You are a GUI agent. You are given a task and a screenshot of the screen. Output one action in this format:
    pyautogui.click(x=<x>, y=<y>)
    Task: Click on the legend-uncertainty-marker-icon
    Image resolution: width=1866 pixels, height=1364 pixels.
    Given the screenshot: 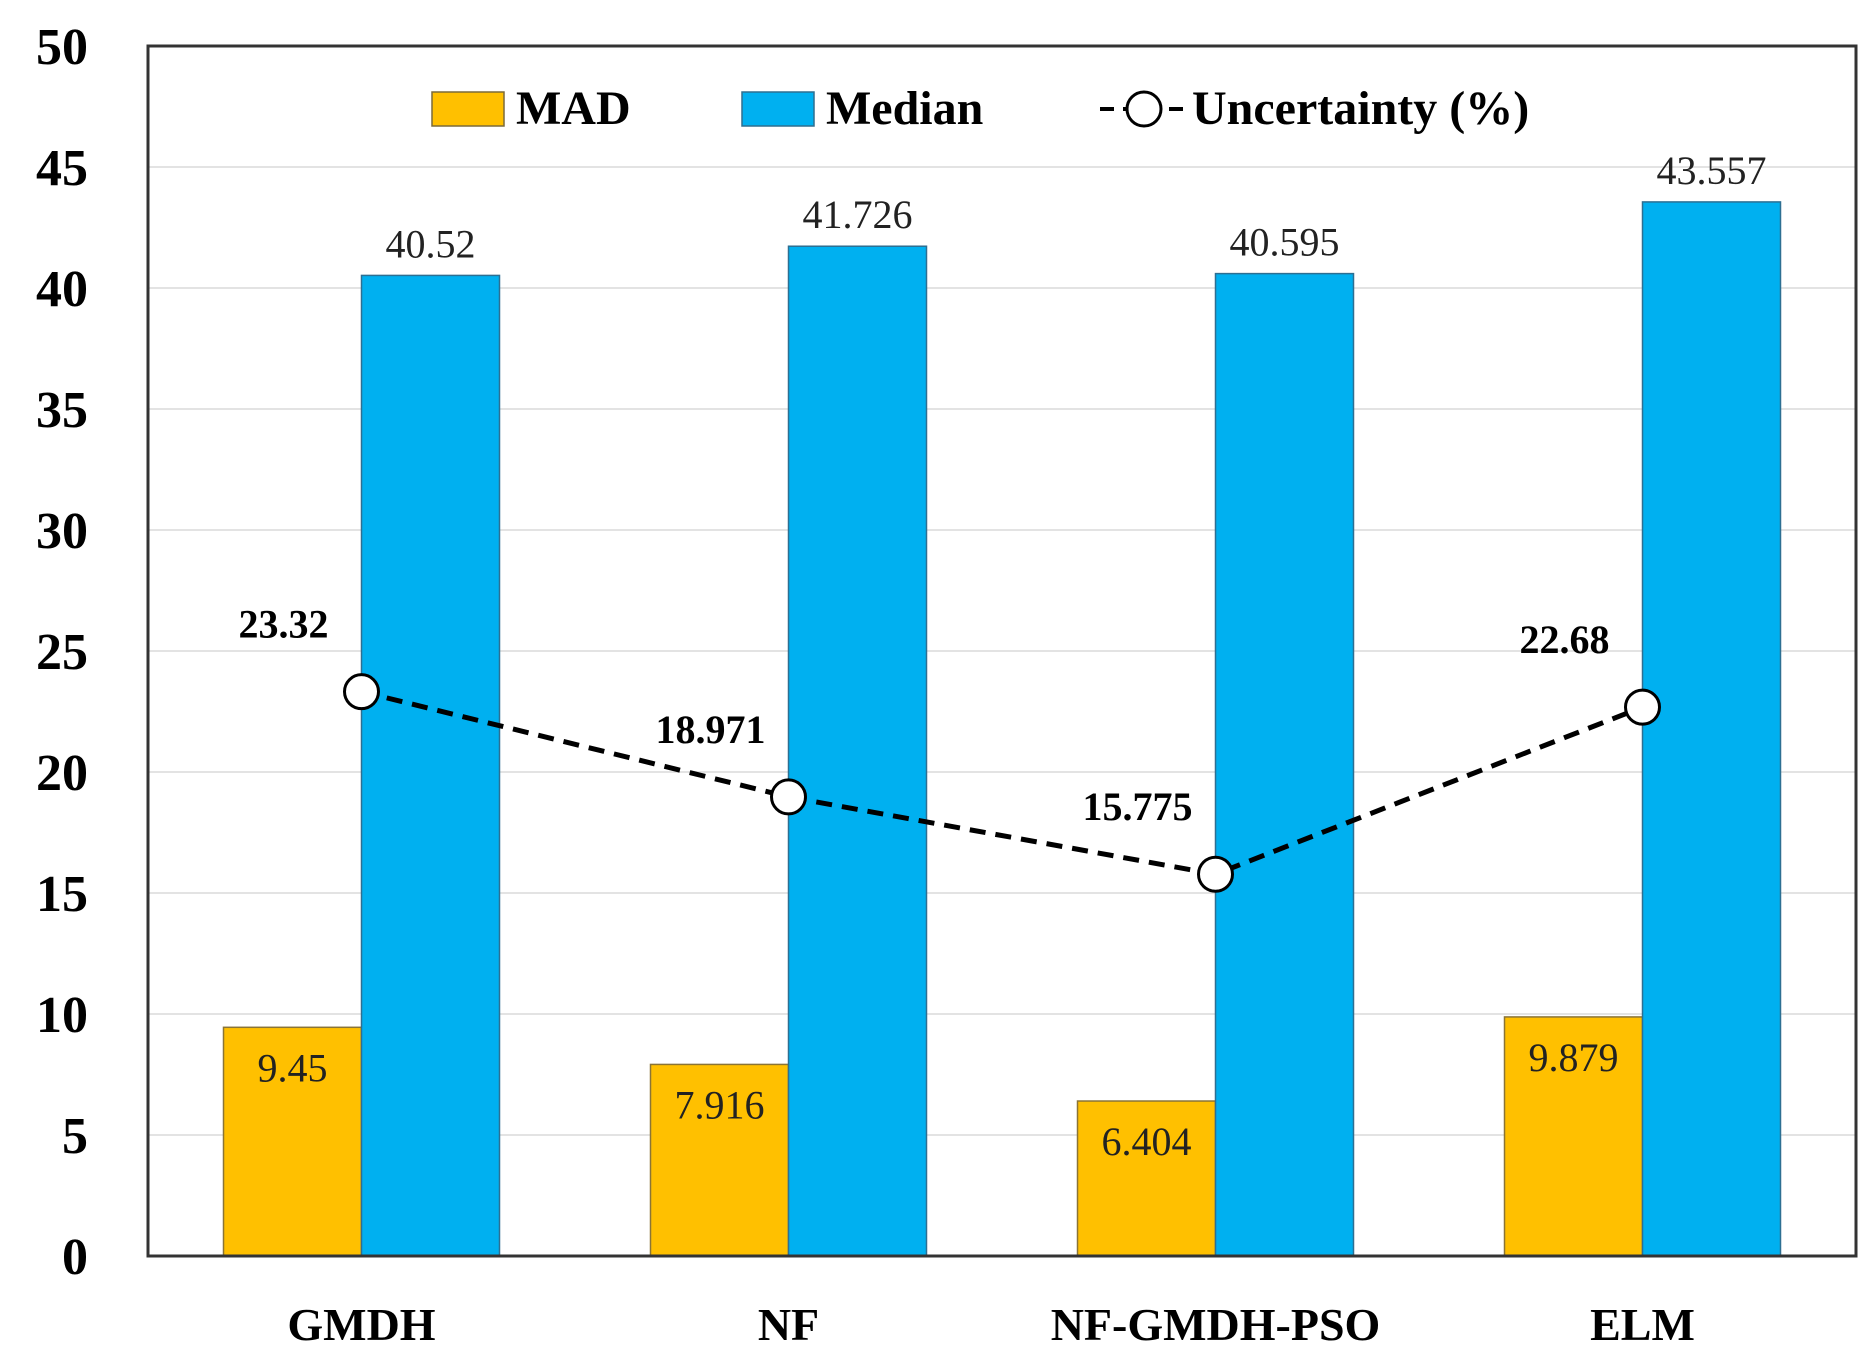 What is the action you would take?
    pyautogui.click(x=1144, y=109)
    